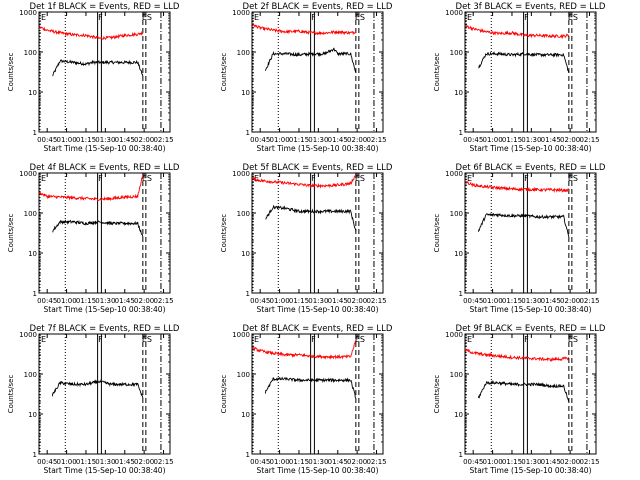  I want to click on x-tick-label-5: 01:30, so click(318, 301).